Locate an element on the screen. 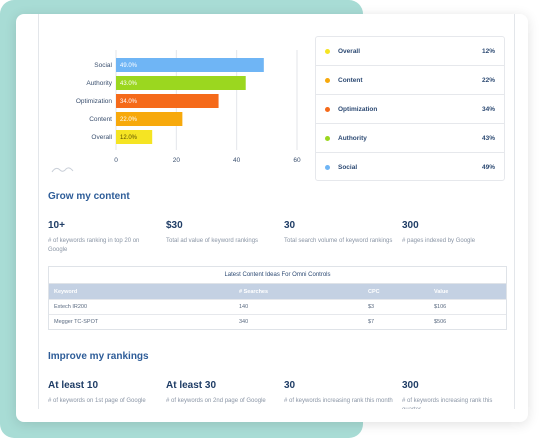 The width and height of the screenshot is (540, 438). cell-cpc: $7 is located at coordinates (371, 322).